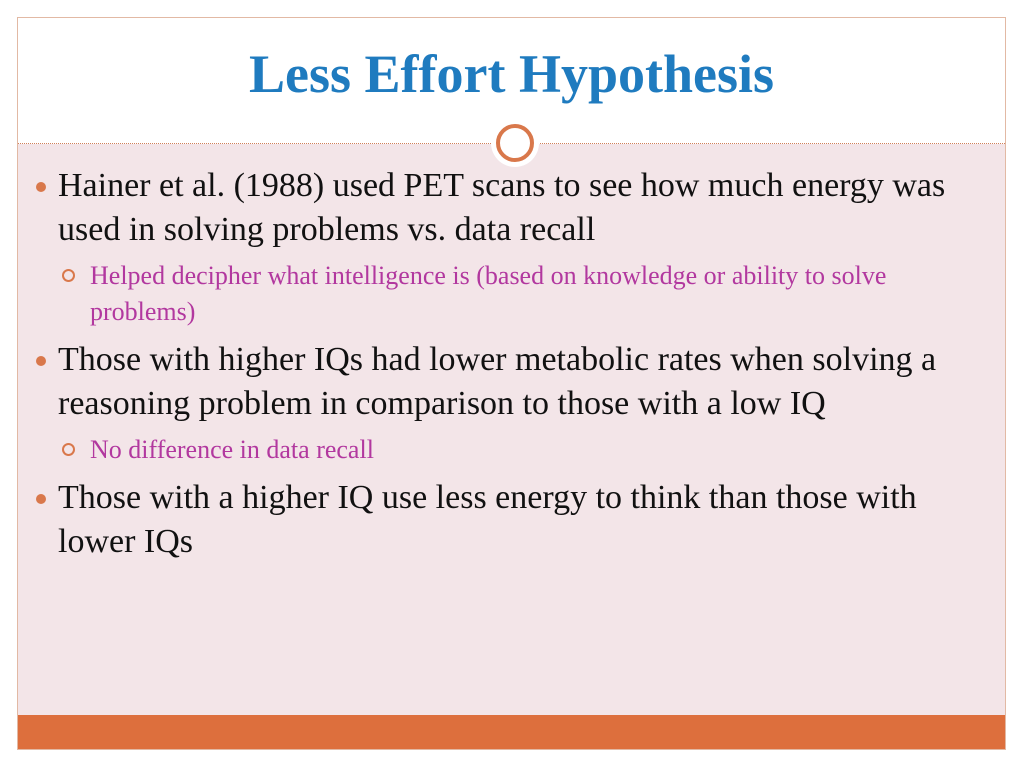 This screenshot has width=1024, height=768. I want to click on ornament-ring, so click(515, 143).